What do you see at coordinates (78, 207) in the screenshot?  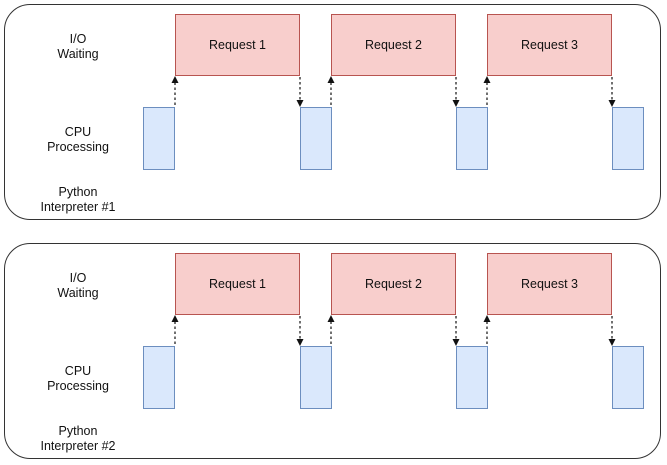 I see `interpreter-label-line2: Interpreter #1` at bounding box center [78, 207].